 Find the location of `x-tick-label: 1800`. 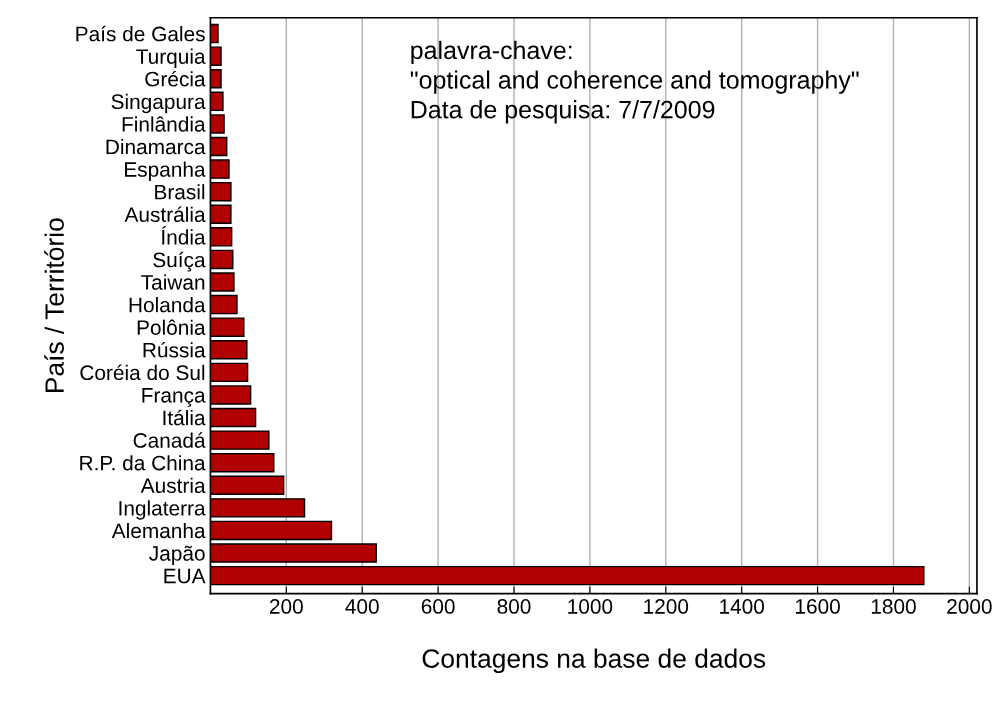

x-tick-label: 1800 is located at coordinates (893, 606).